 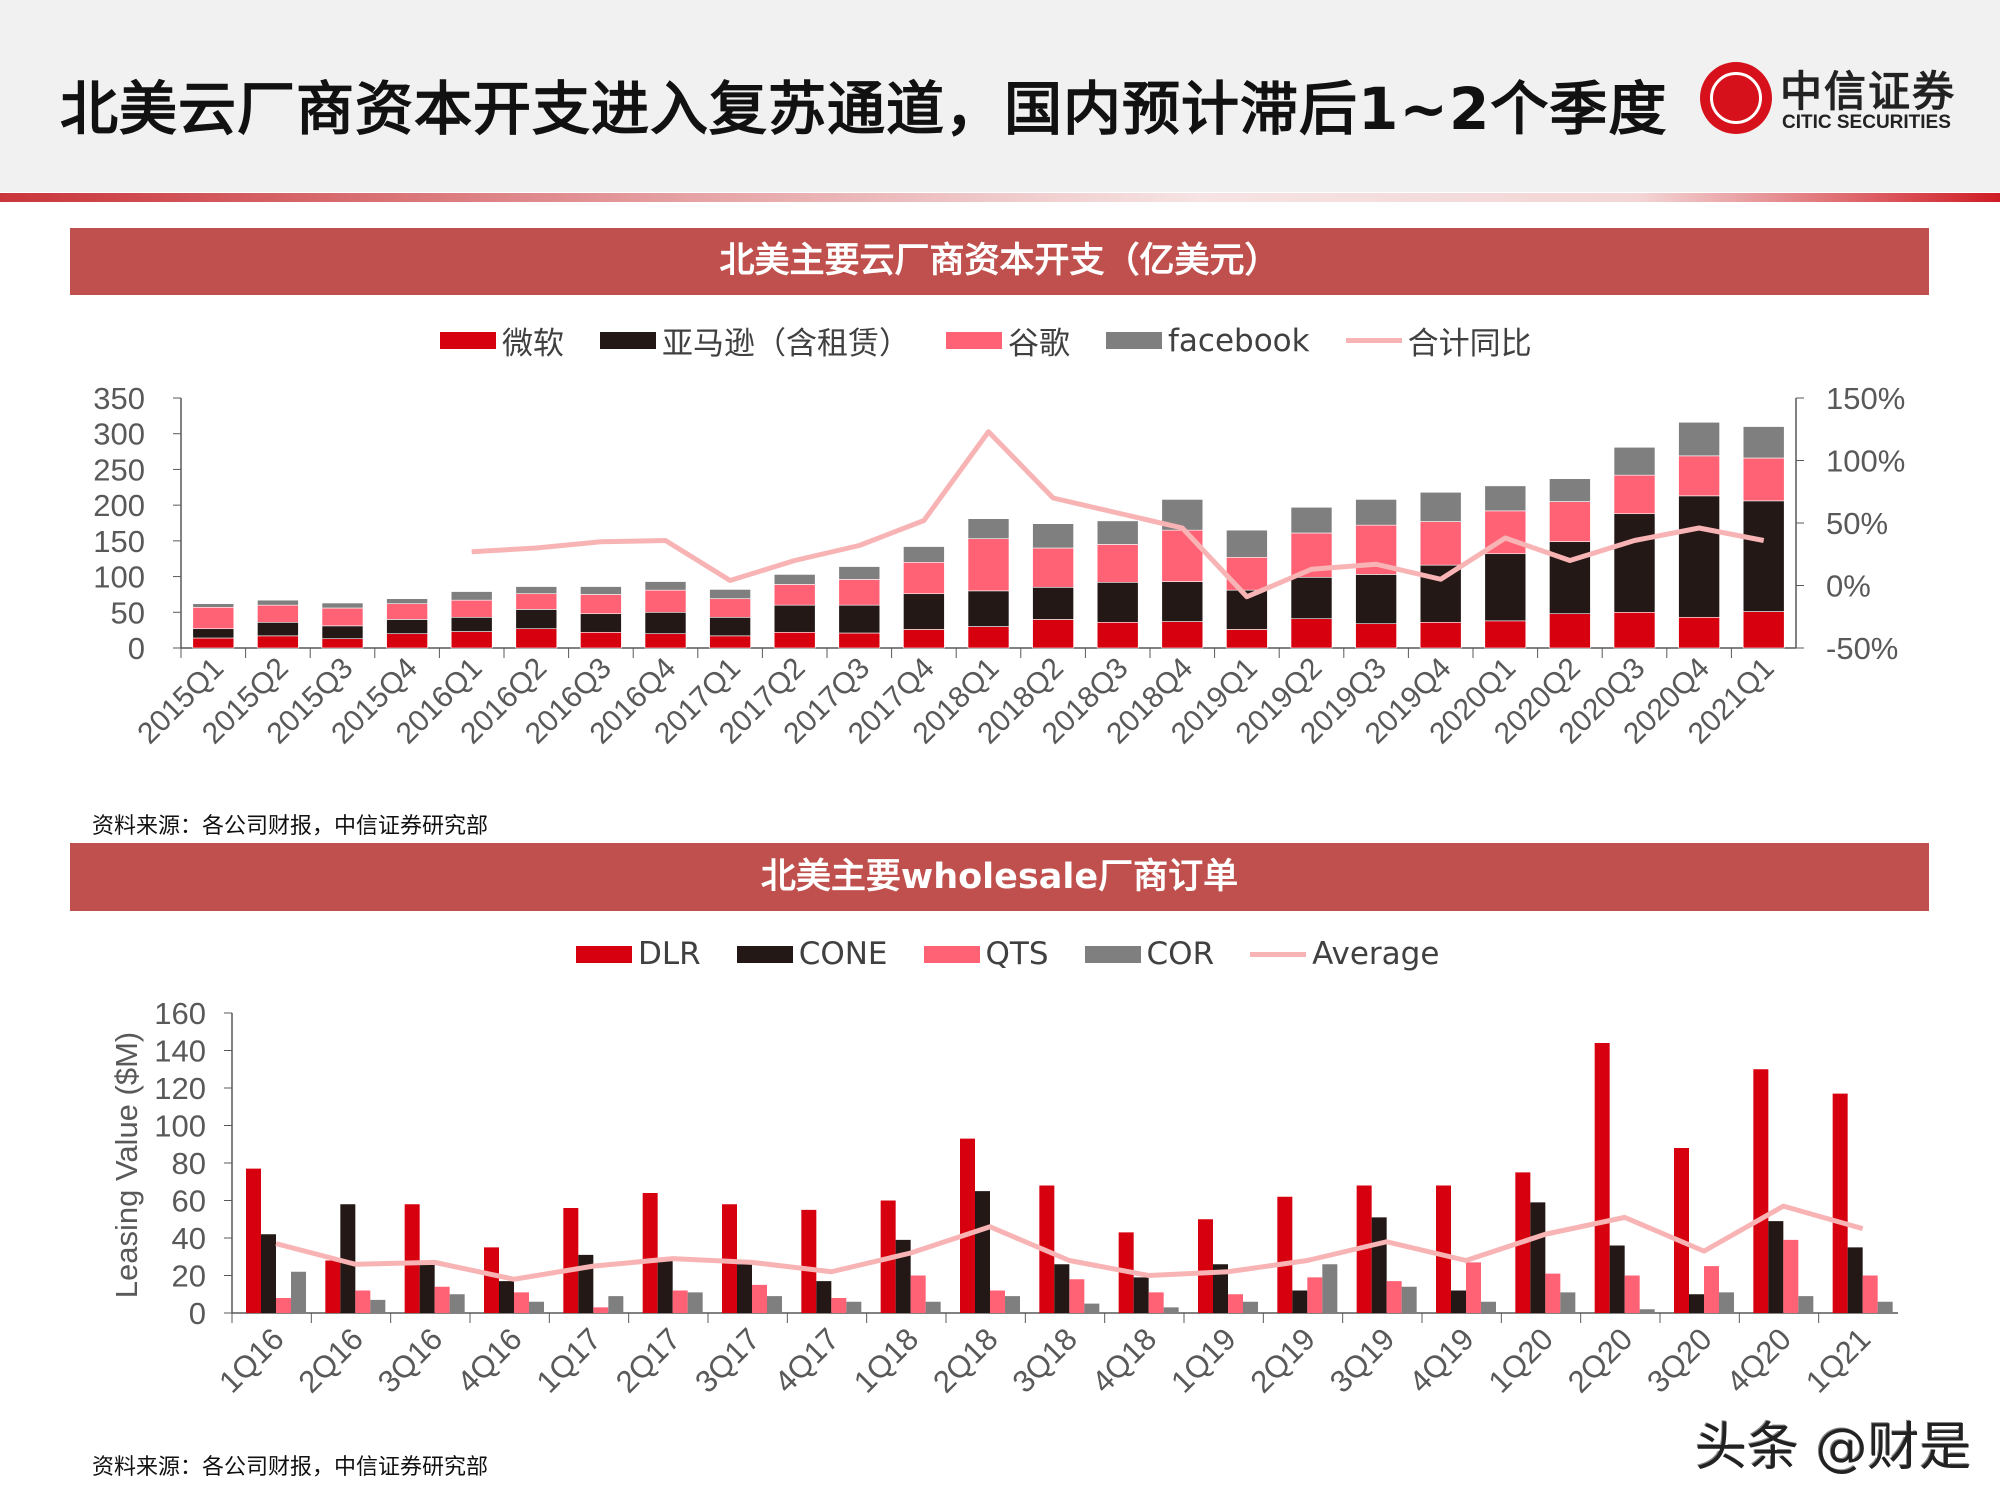 What do you see at coordinates (1699, 476) in the screenshot?
I see `bar-2-2020Q4` at bounding box center [1699, 476].